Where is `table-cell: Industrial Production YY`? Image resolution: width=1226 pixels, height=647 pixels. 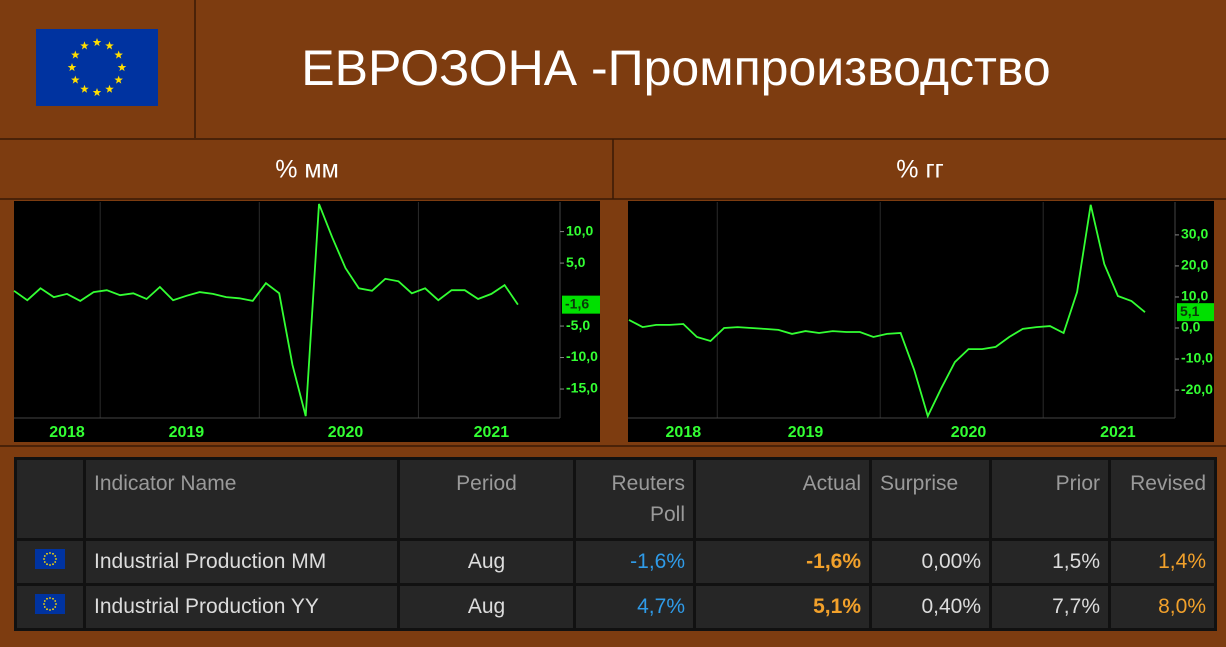
table-cell: Industrial Production YY is located at coordinates (241, 607).